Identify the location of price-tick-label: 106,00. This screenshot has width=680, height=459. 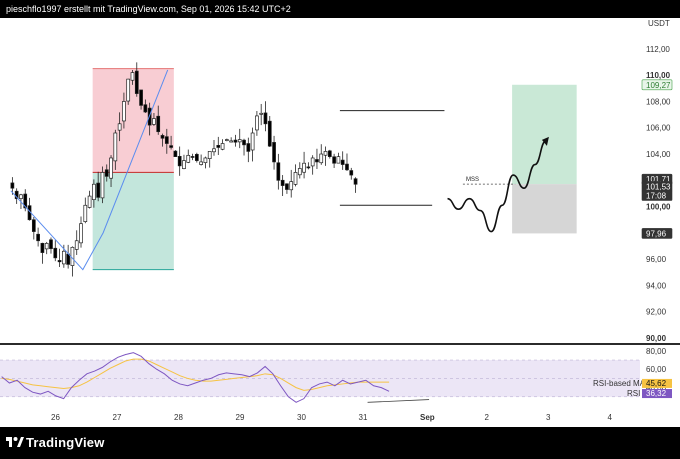
(658, 128).